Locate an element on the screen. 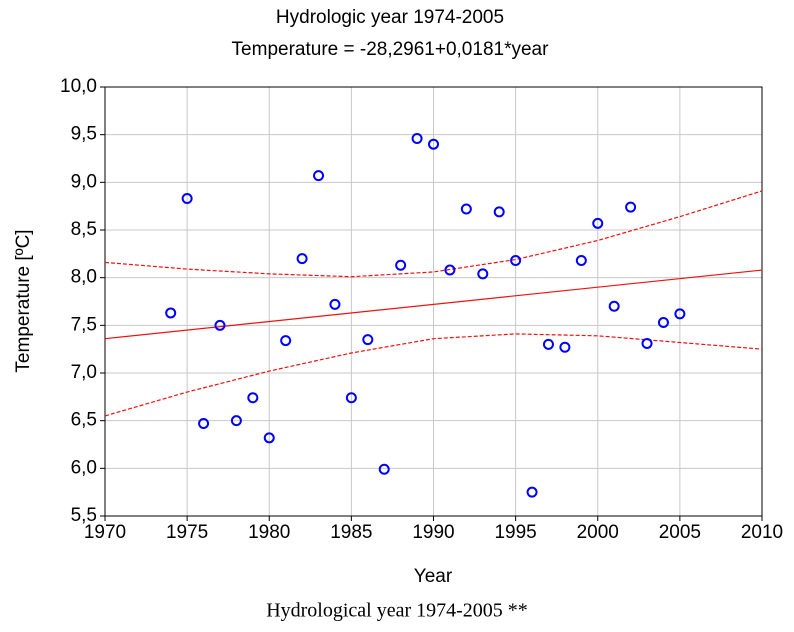  caption: Hydrological year 1974-2005 ** is located at coordinates (397, 611).